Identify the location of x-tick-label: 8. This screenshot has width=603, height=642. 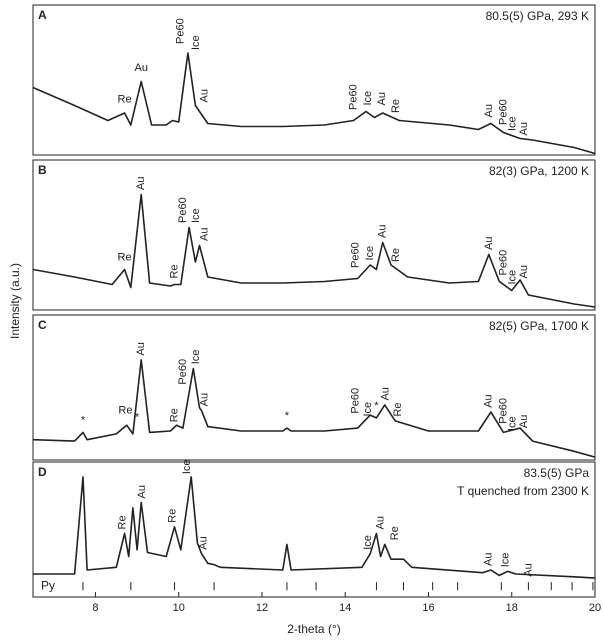
(95, 608).